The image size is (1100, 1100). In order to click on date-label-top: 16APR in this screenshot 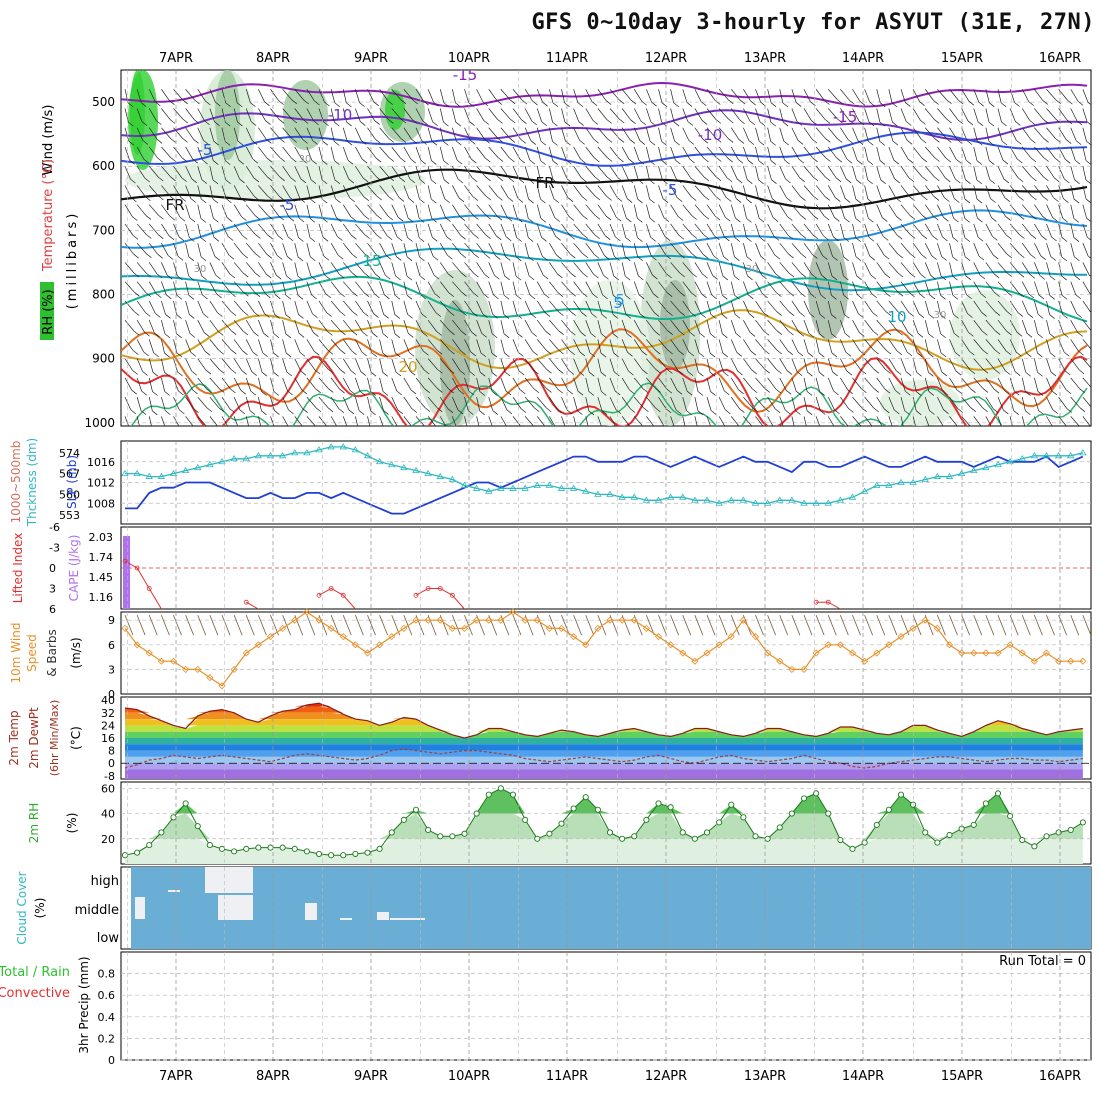, I will do `click(1060, 58)`.